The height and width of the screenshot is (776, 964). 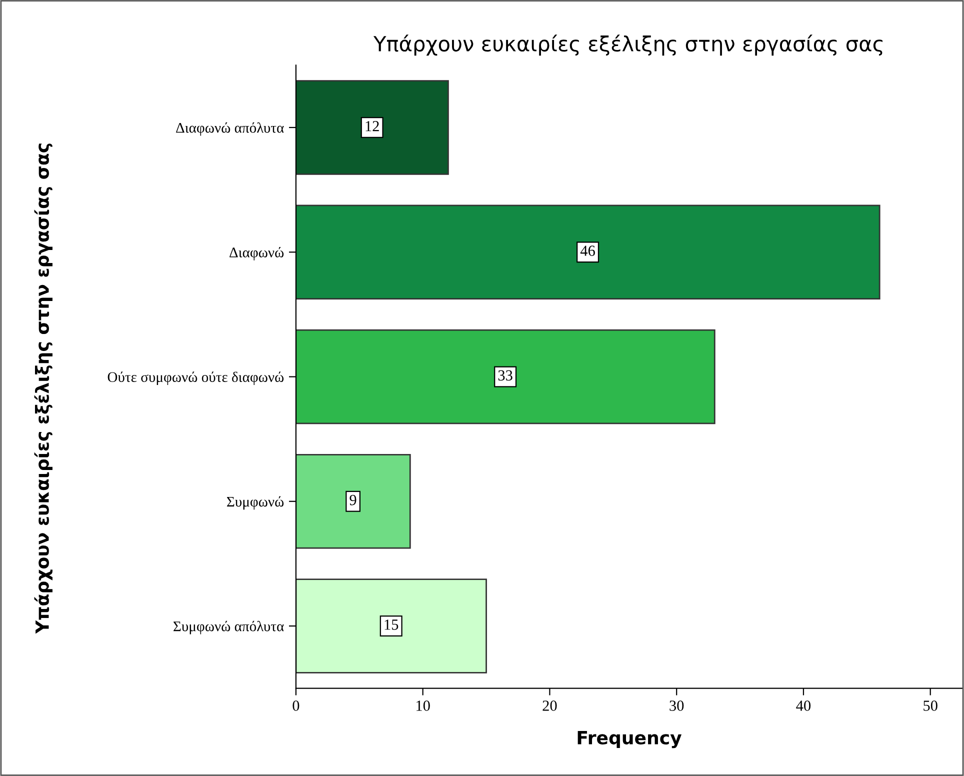 I want to click on x-tick-label: 30, so click(x=677, y=705).